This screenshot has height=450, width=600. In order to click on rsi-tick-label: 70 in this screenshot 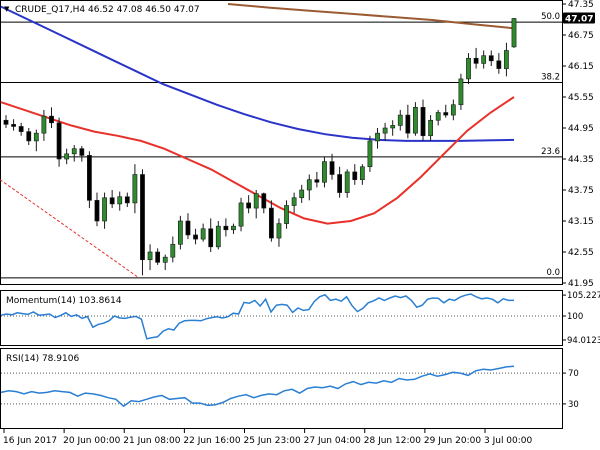, I will do `click(573, 374)`.